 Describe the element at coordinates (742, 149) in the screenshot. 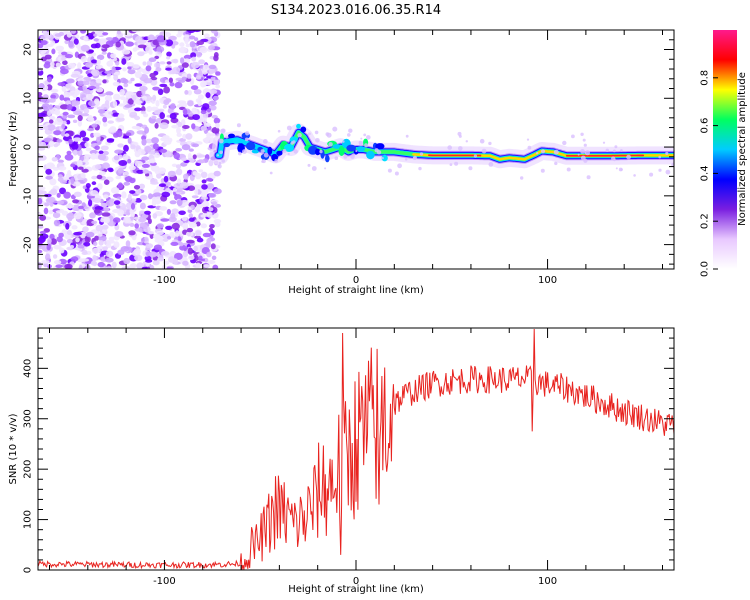

I see `colorbar-label: Normalized spectral amplitude` at that location.